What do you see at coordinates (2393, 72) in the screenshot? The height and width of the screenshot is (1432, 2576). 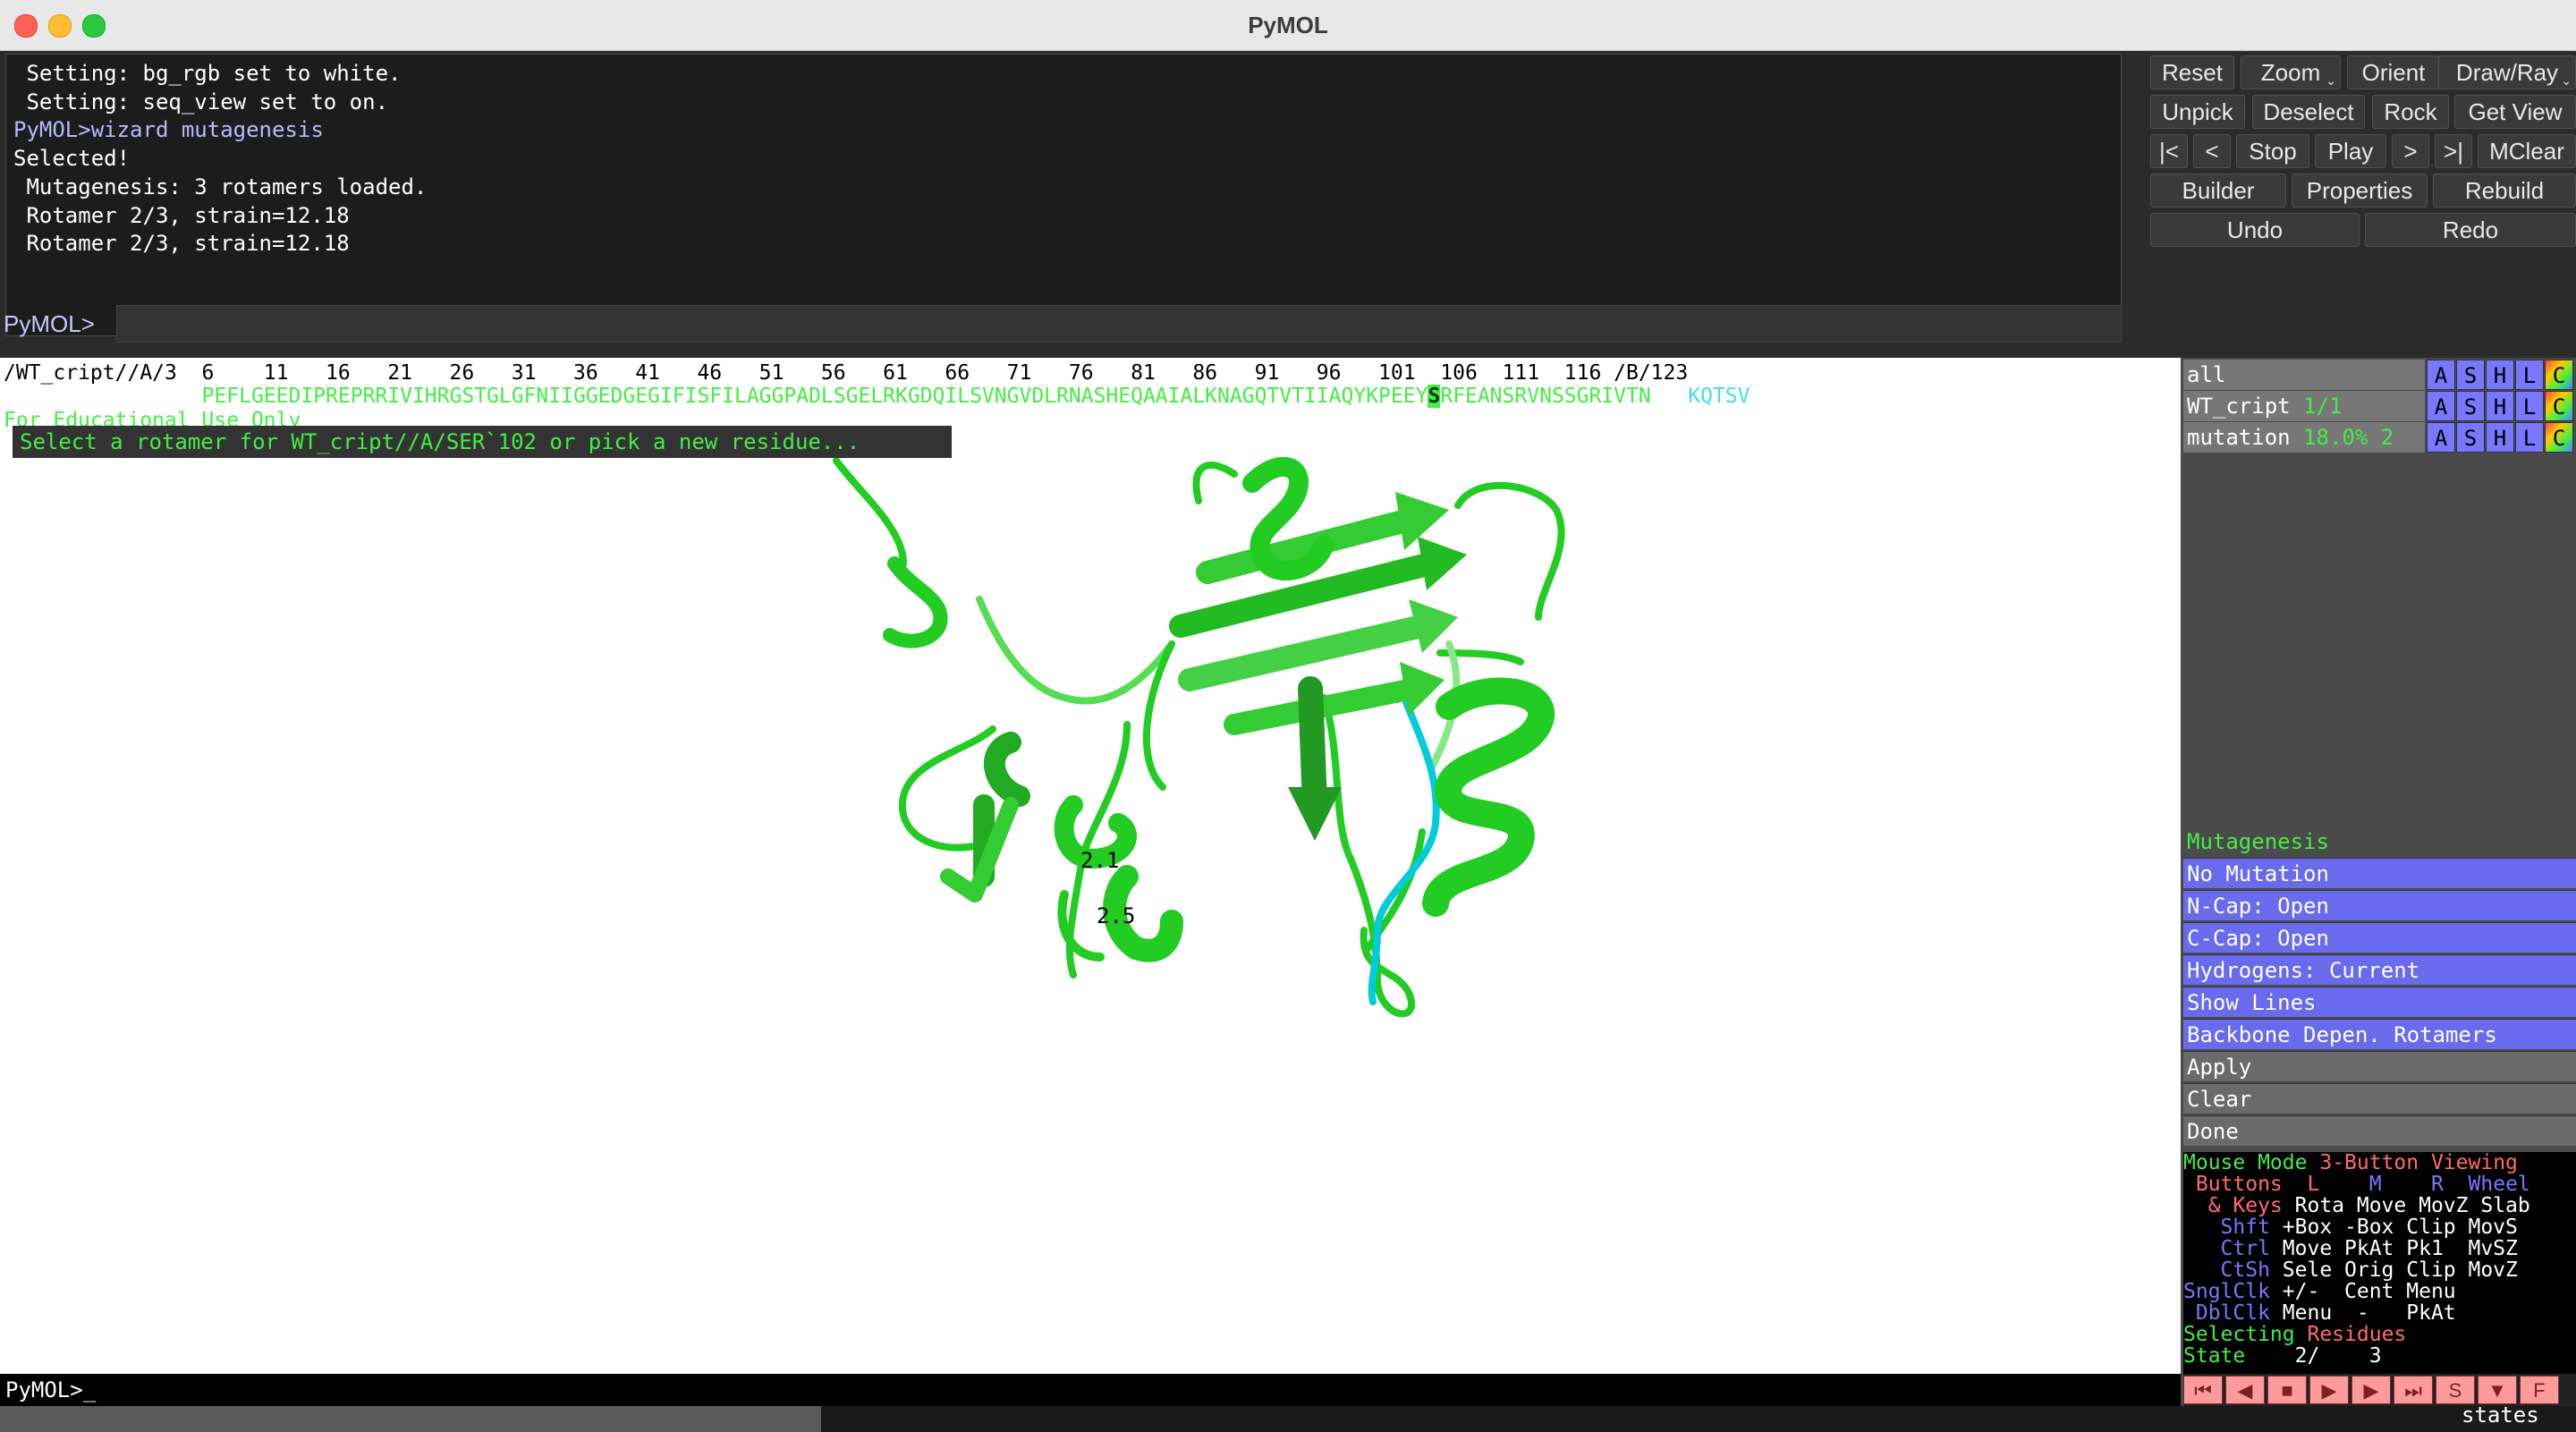 I see `orient-button: Orient` at bounding box center [2393, 72].